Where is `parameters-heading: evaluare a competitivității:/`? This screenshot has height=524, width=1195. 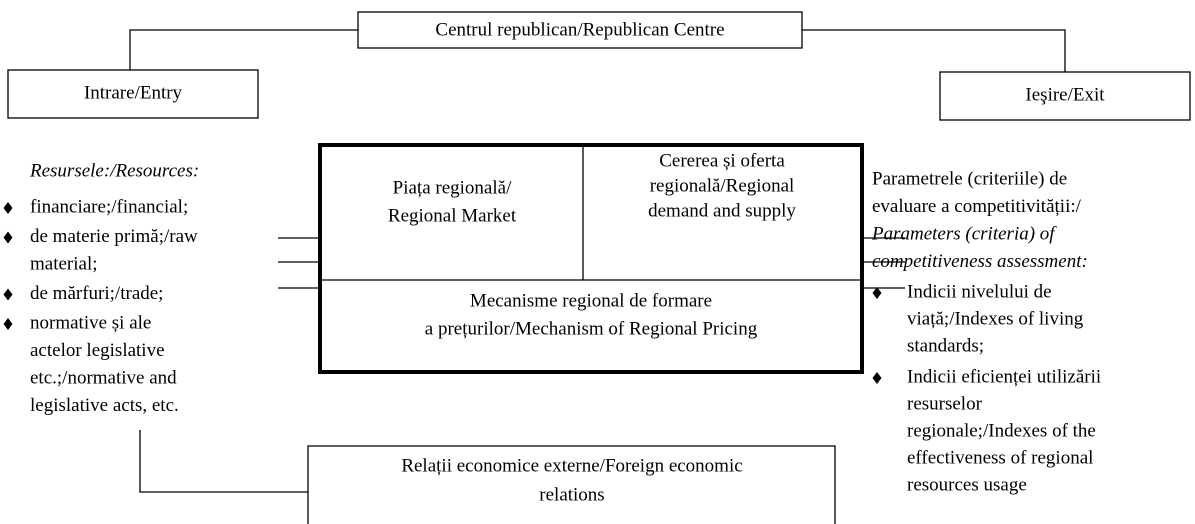
parameters-heading: evaluare a competitivității:/ is located at coordinates (977, 206).